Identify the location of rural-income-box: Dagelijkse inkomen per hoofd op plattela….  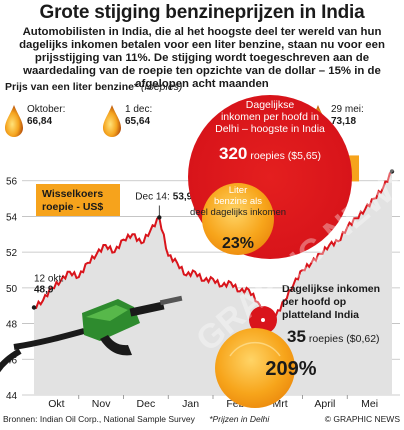
(314, 314).